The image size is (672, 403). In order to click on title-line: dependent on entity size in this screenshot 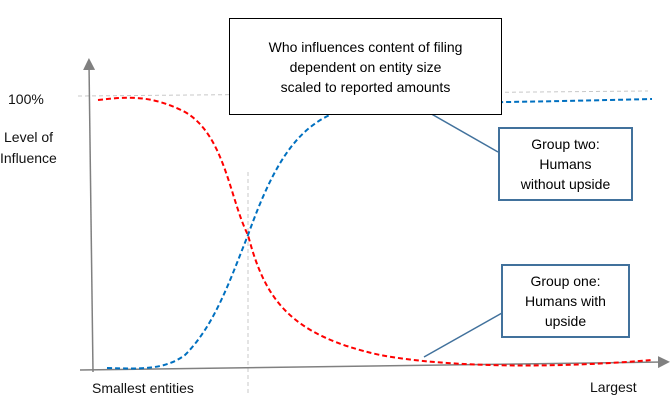, I will do `click(365, 66)`.